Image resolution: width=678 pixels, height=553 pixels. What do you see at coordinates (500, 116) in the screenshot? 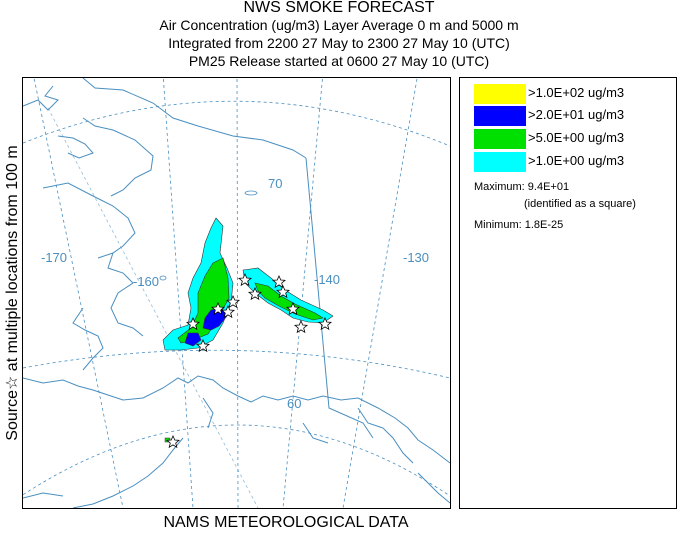
I see `legend-swatch-blue` at bounding box center [500, 116].